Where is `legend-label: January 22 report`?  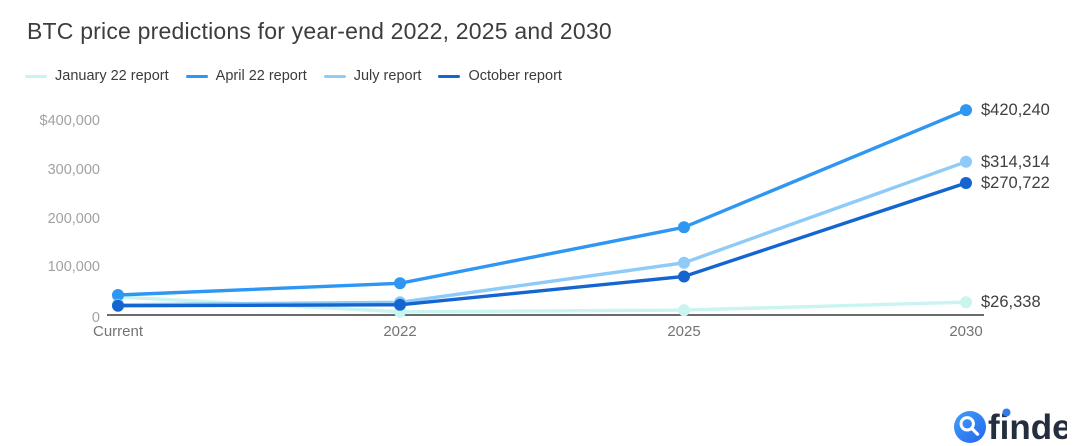
legend-label: January 22 report is located at coordinates (112, 76).